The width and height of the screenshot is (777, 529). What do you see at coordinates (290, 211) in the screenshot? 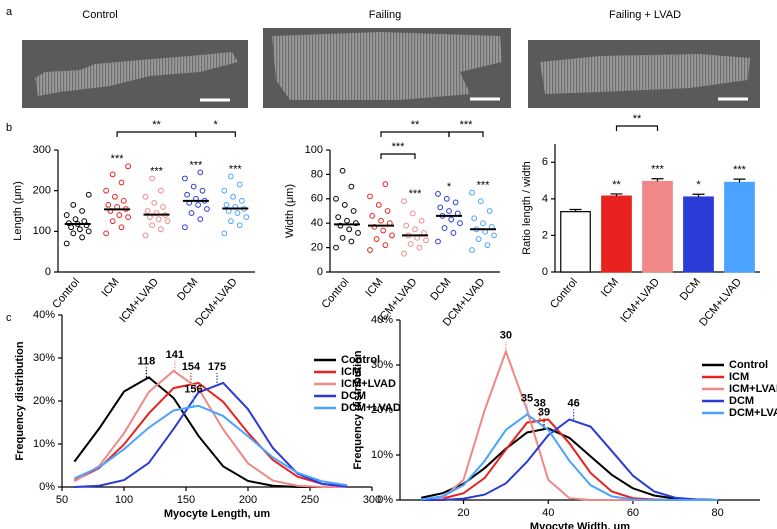
I see `y-axis-title: Width (μm)` at bounding box center [290, 211].